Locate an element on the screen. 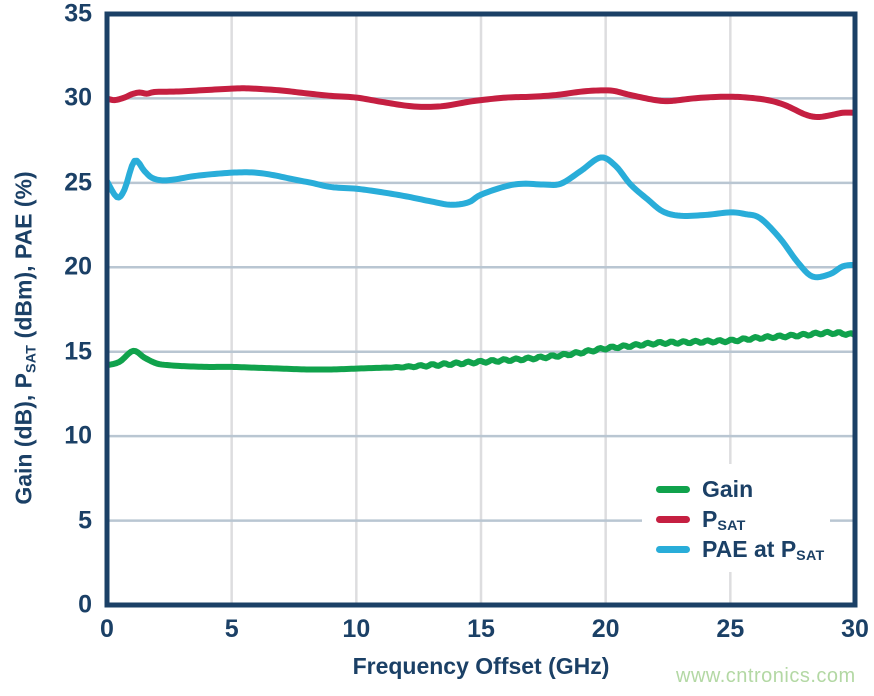 The image size is (874, 696). gain-line is located at coordinates (481, 350).